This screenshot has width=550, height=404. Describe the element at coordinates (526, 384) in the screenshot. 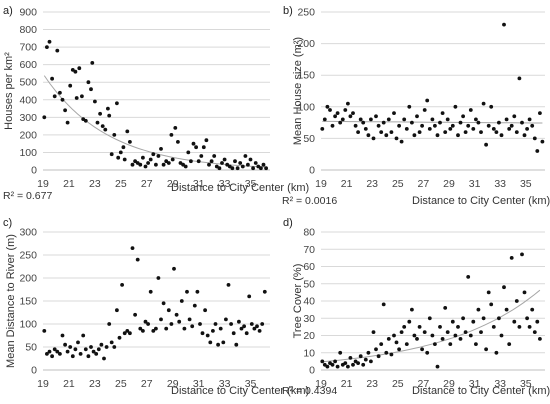

I see `panel-d-x-tick-label: 35` at that location.